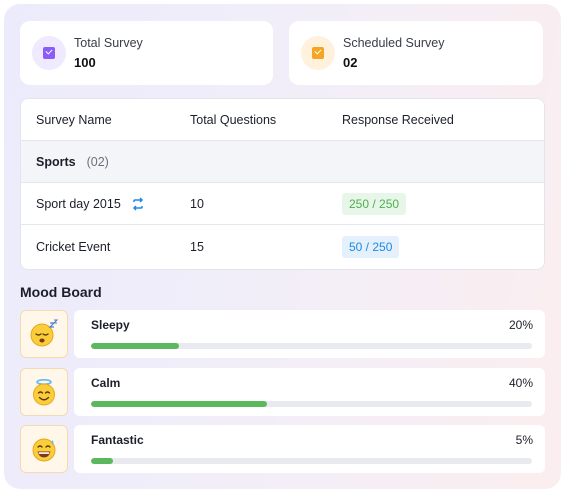 The height and width of the screenshot is (493, 565). What do you see at coordinates (97, 161) in the screenshot?
I see `group-count: (02)` at bounding box center [97, 161].